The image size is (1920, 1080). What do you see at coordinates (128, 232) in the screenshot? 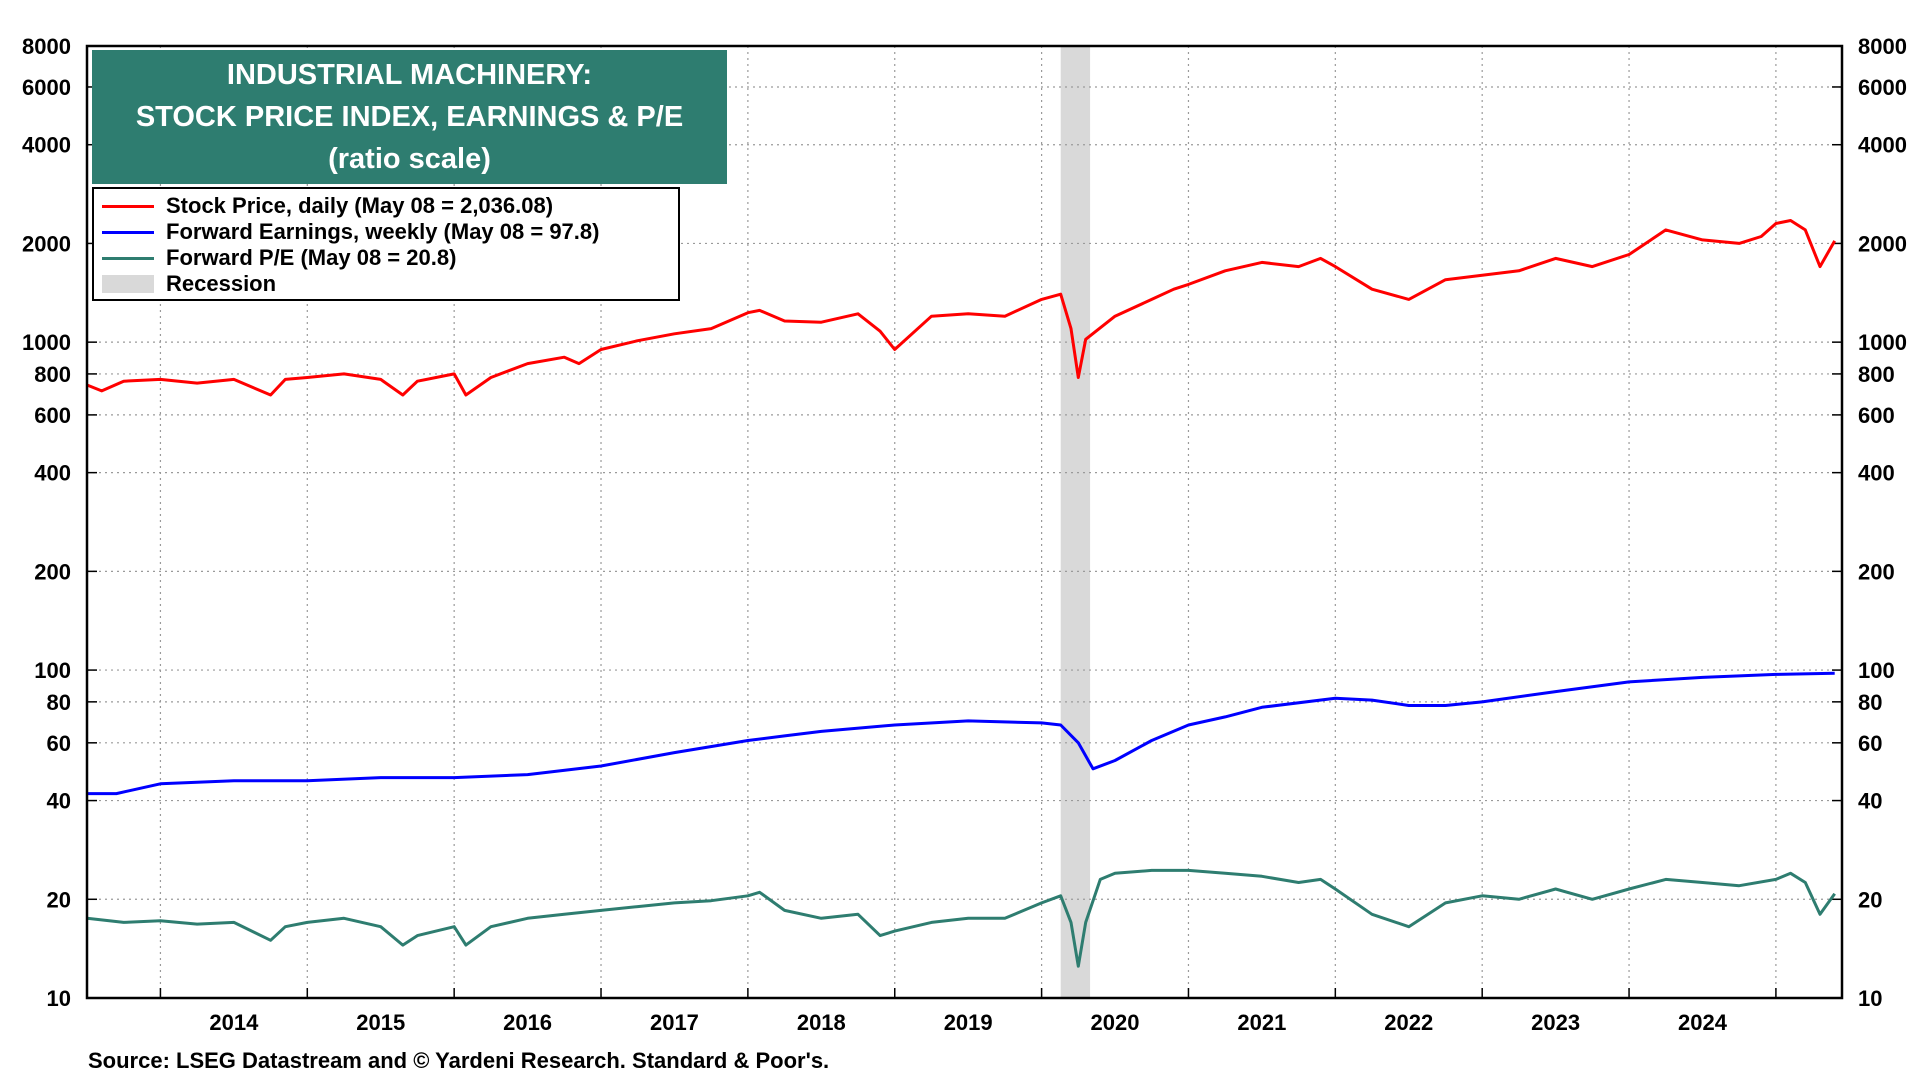
I see `legend-swatch-forward-earnings` at bounding box center [128, 232].